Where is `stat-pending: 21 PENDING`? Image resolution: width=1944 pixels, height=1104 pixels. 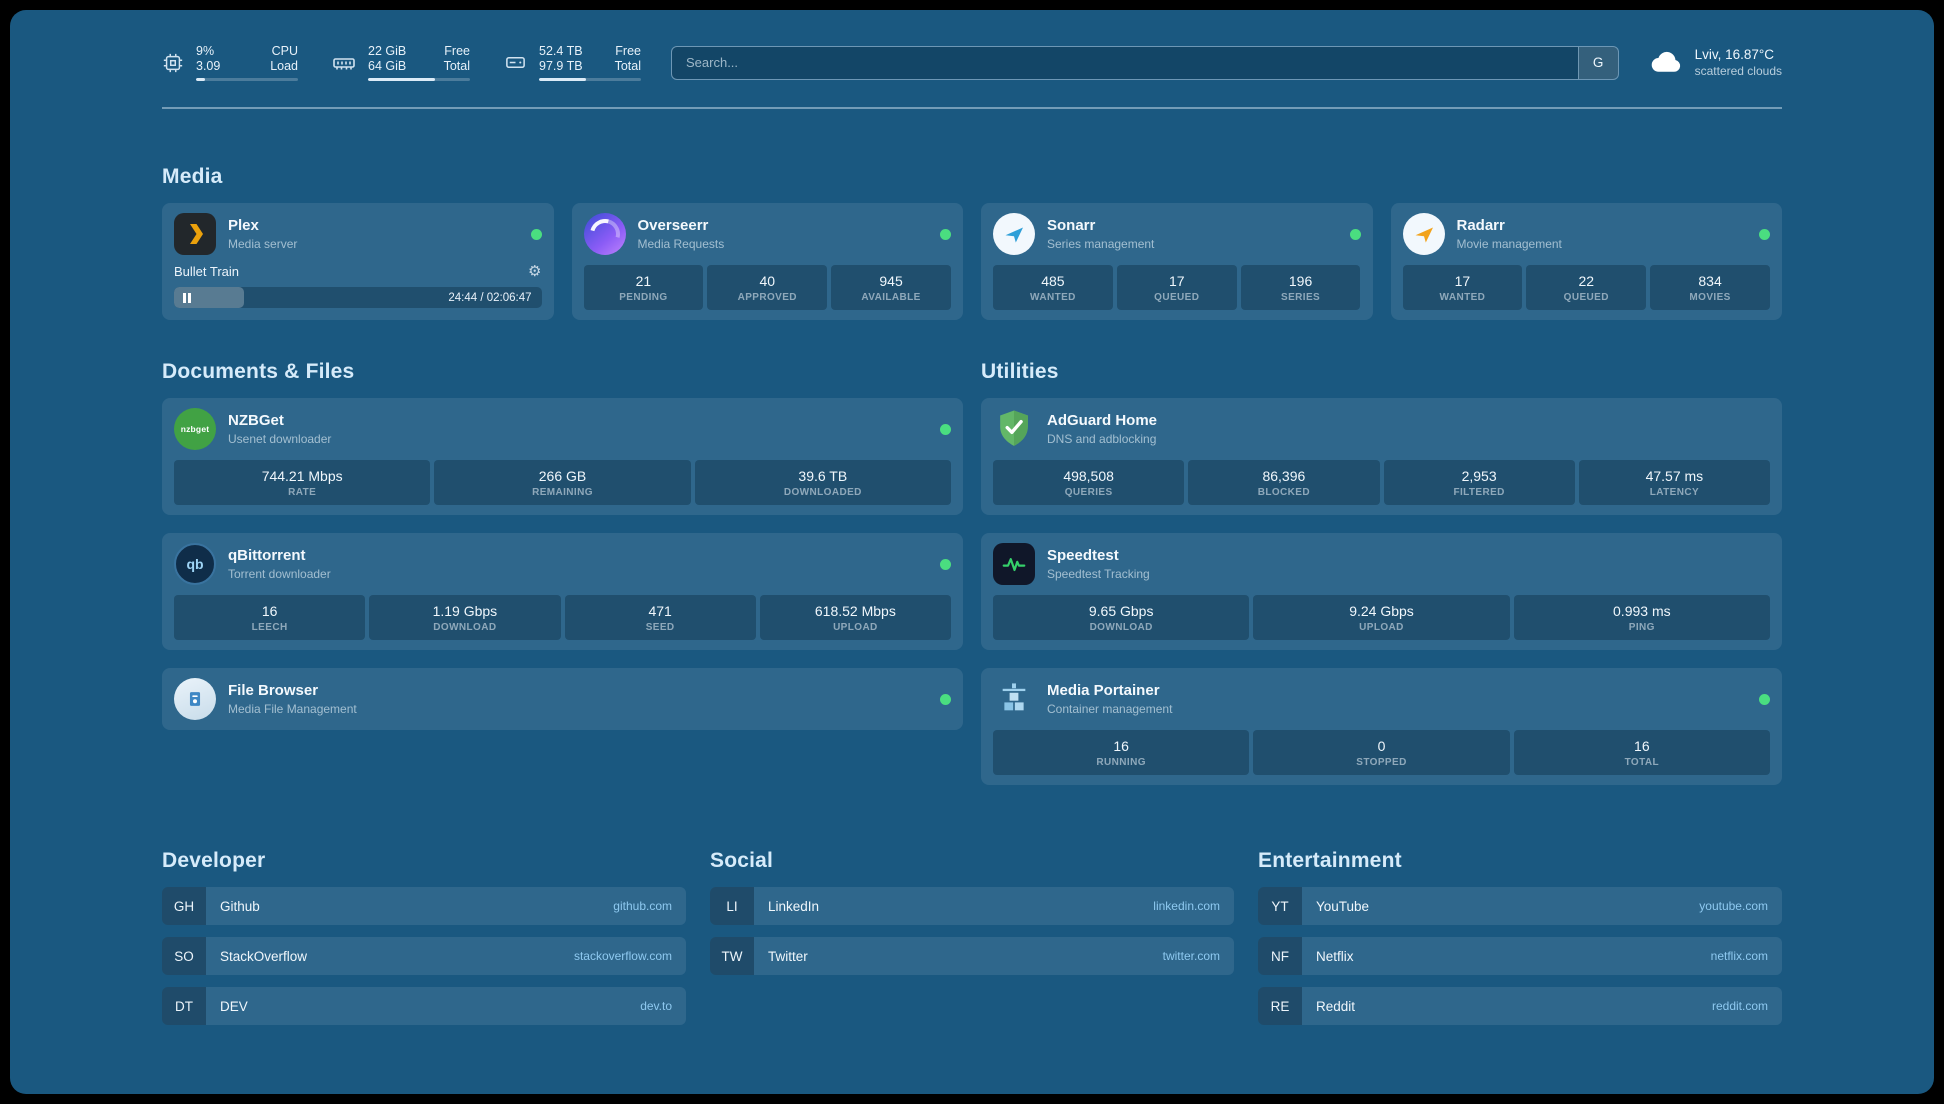 stat-pending: 21 PENDING is located at coordinates (643, 287).